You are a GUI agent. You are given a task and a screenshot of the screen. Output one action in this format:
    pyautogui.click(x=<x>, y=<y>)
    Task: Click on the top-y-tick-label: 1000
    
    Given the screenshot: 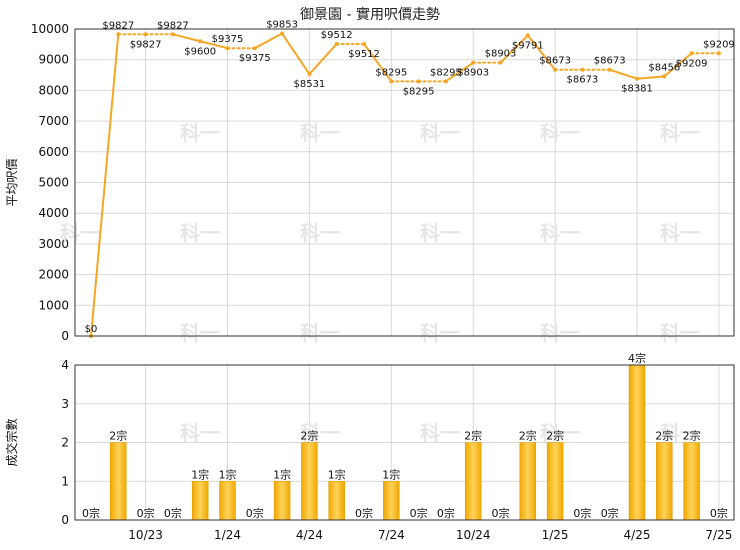 What is the action you would take?
    pyautogui.click(x=53, y=305)
    